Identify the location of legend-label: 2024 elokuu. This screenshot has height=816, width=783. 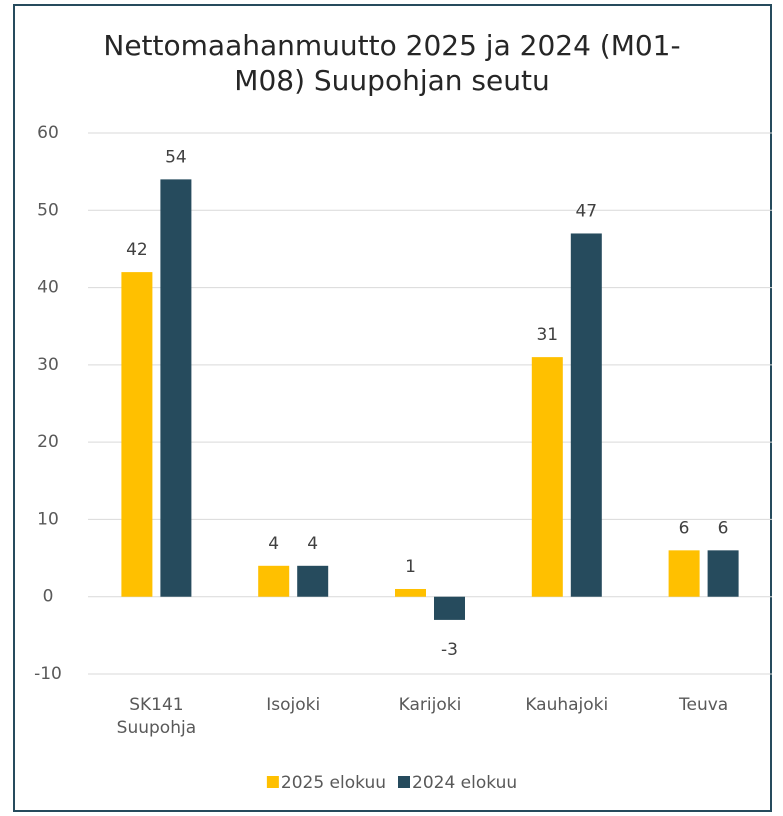
(464, 783).